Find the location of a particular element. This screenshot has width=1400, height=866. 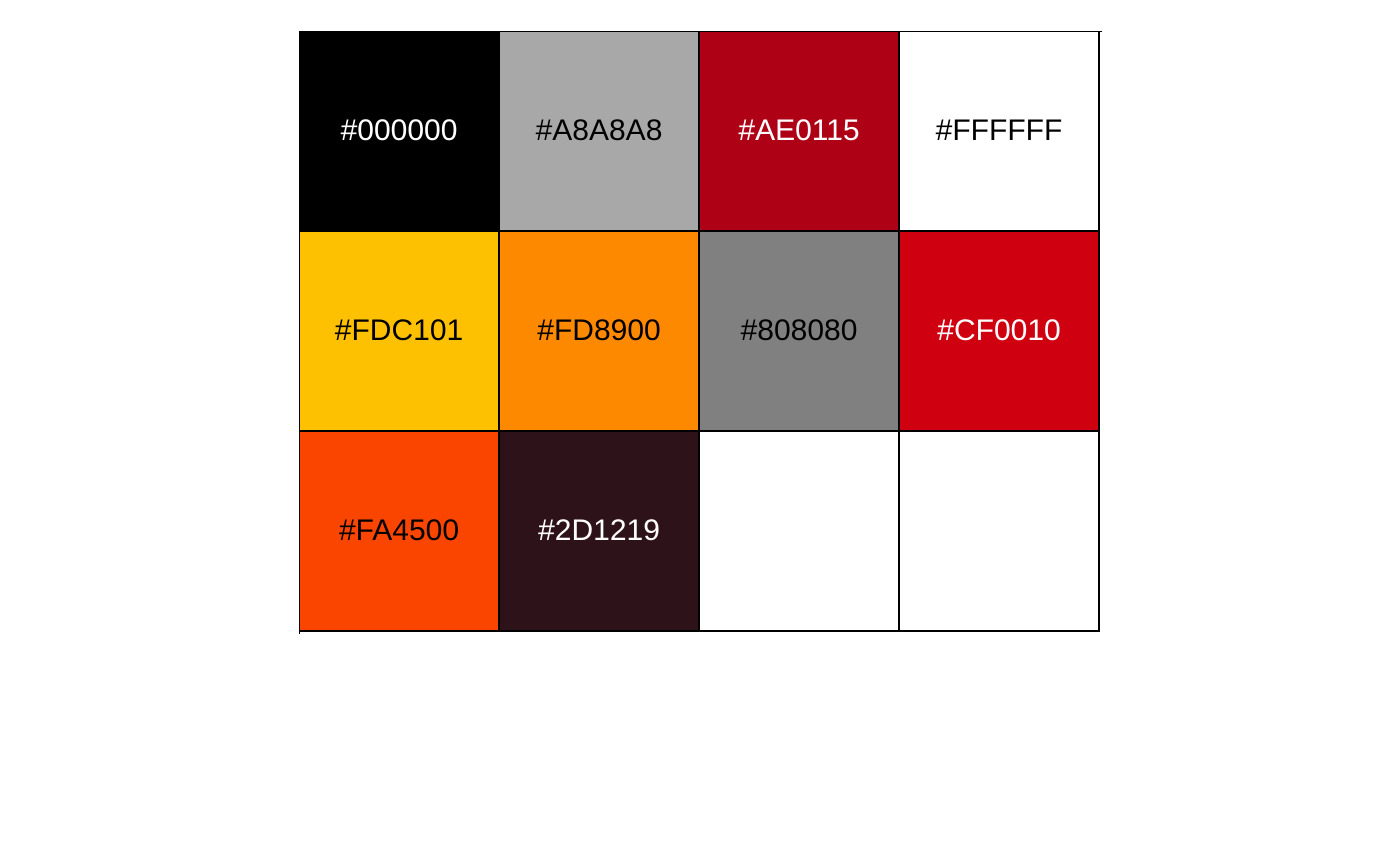

swatch-label: #AE0115 is located at coordinates (799, 130).